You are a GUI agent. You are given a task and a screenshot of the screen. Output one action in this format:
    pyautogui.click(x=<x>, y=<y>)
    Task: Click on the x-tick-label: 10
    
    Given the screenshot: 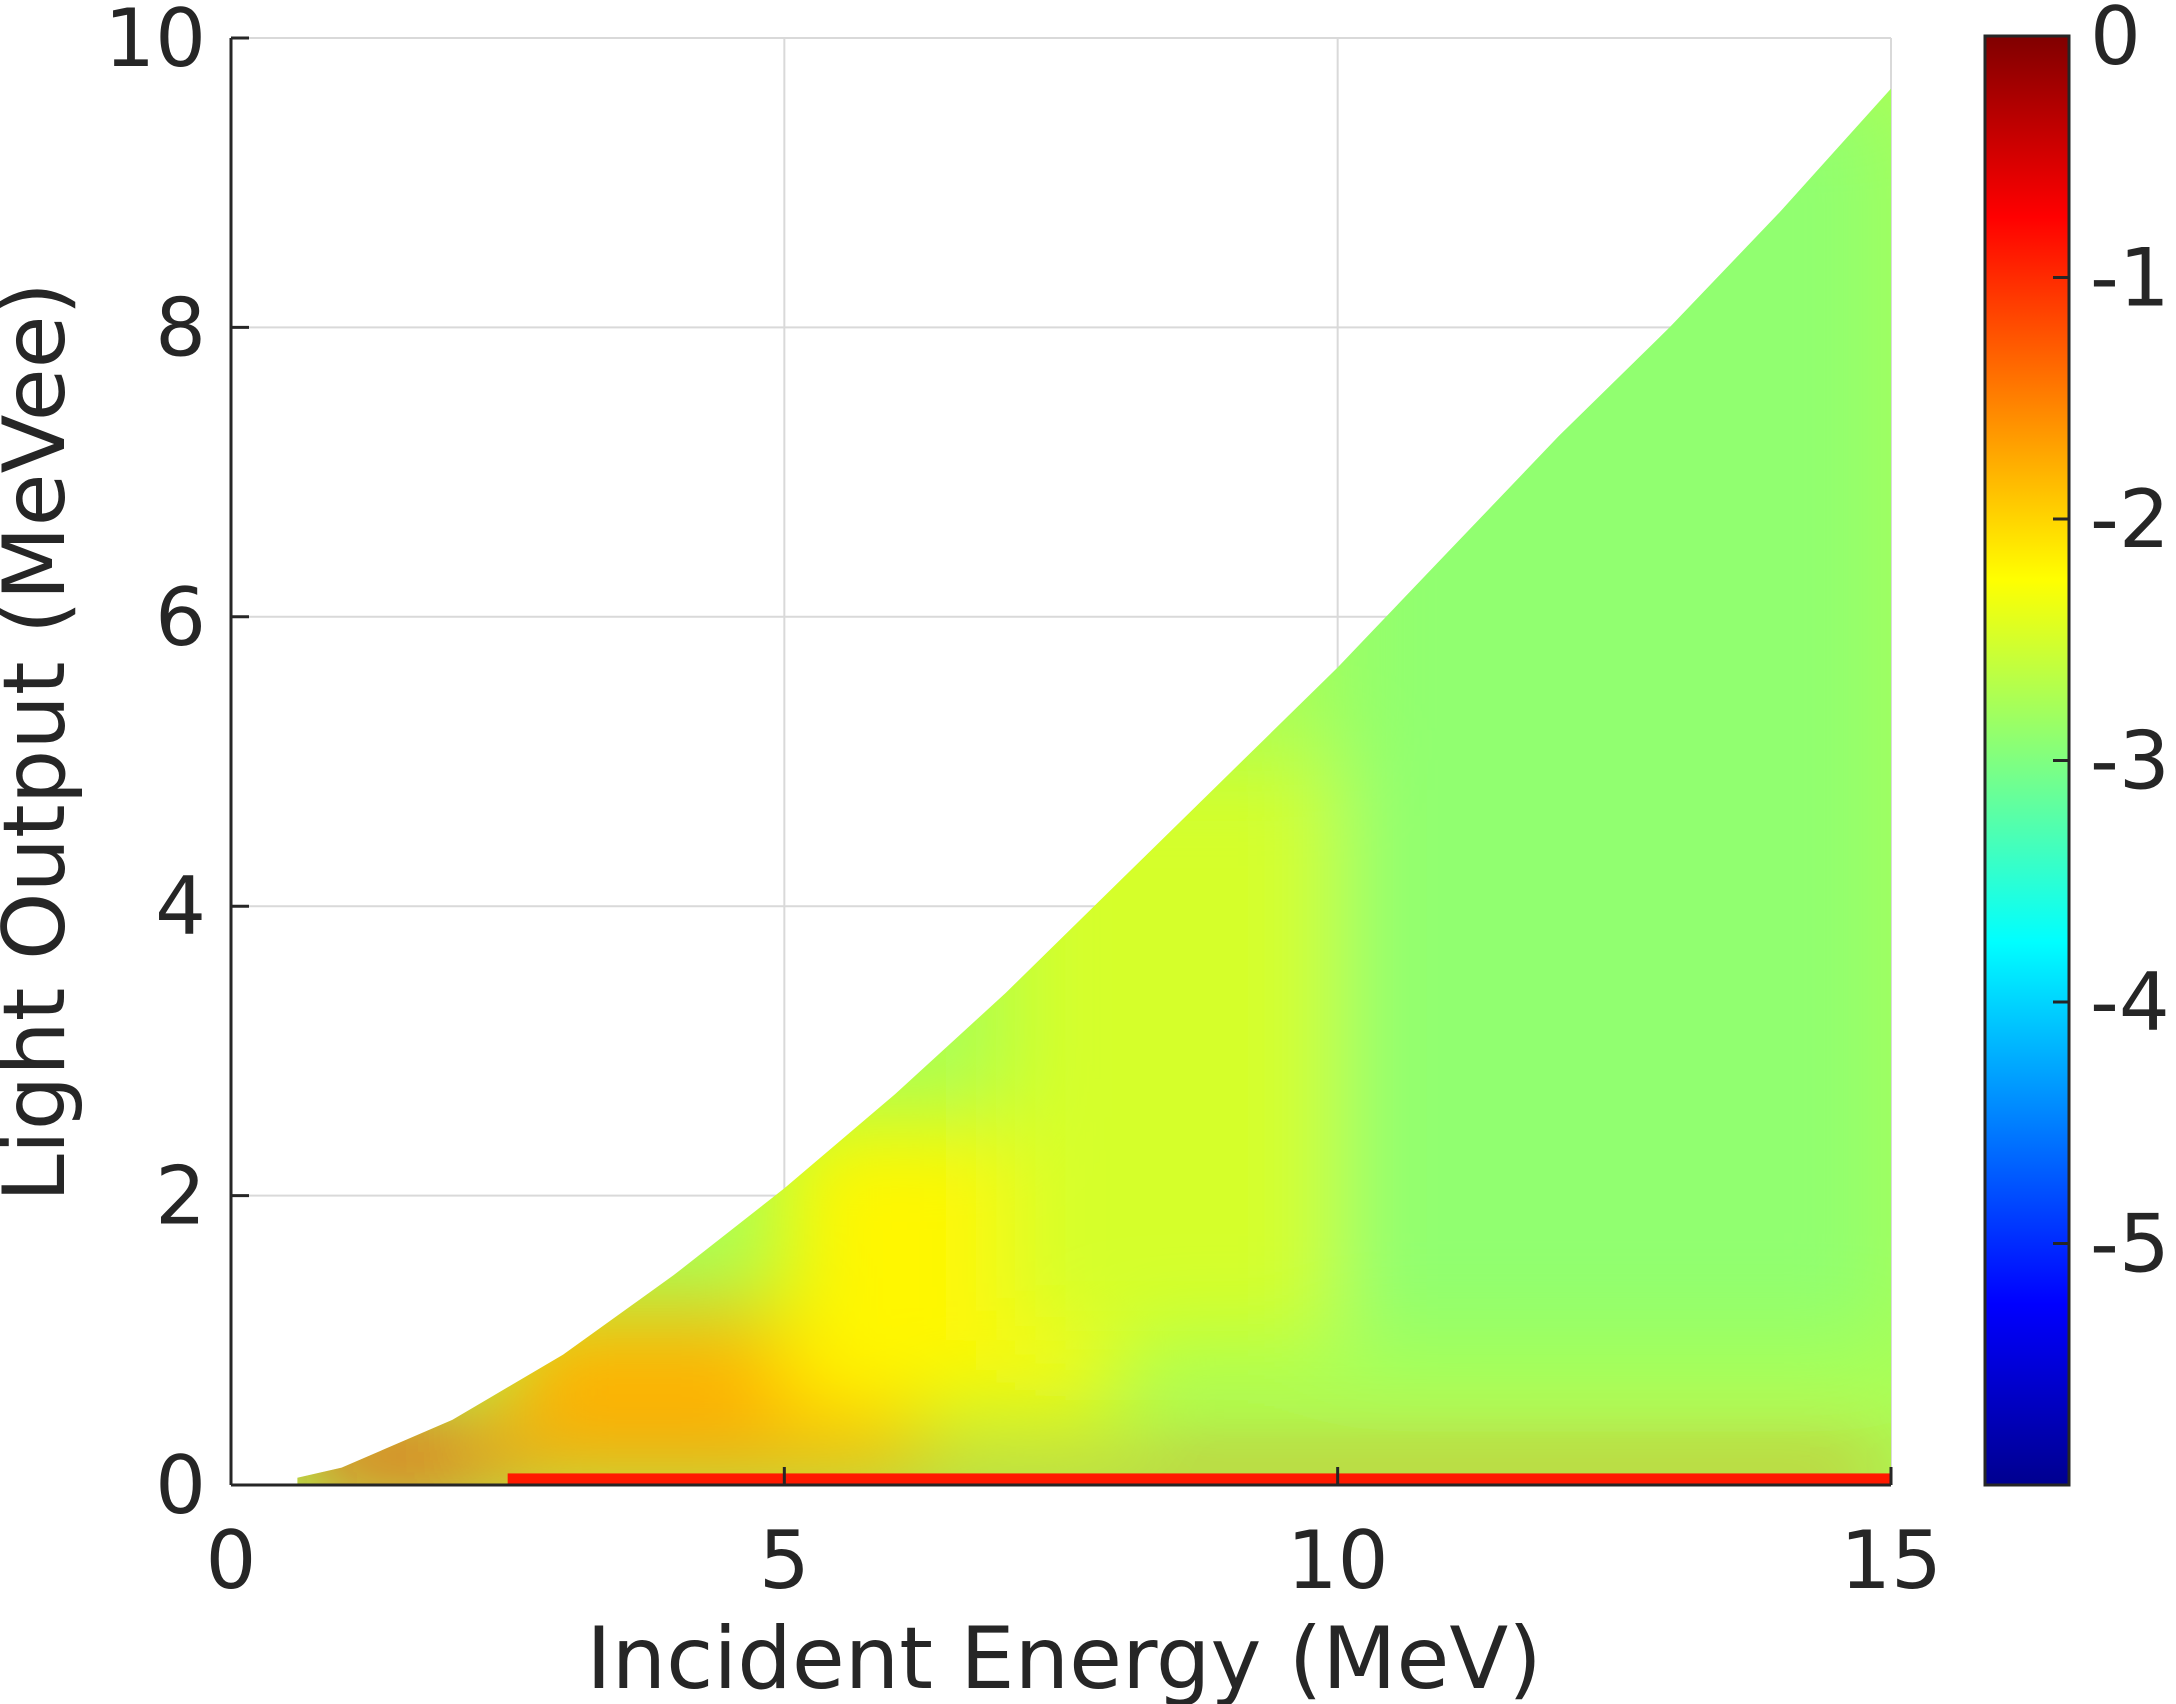 What is the action you would take?
    pyautogui.click(x=1338, y=1560)
    